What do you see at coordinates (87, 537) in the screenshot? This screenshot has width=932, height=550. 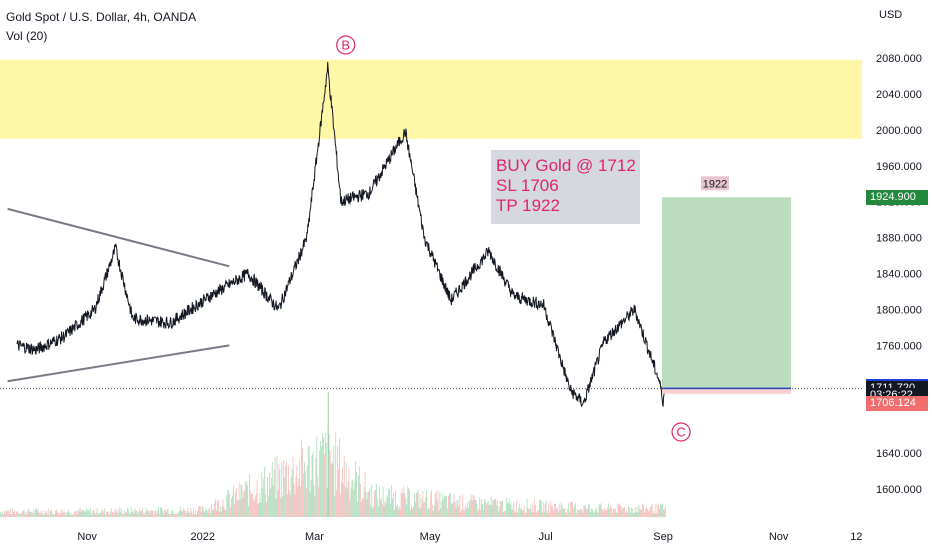 I see `x-tick-label: Nov` at bounding box center [87, 537].